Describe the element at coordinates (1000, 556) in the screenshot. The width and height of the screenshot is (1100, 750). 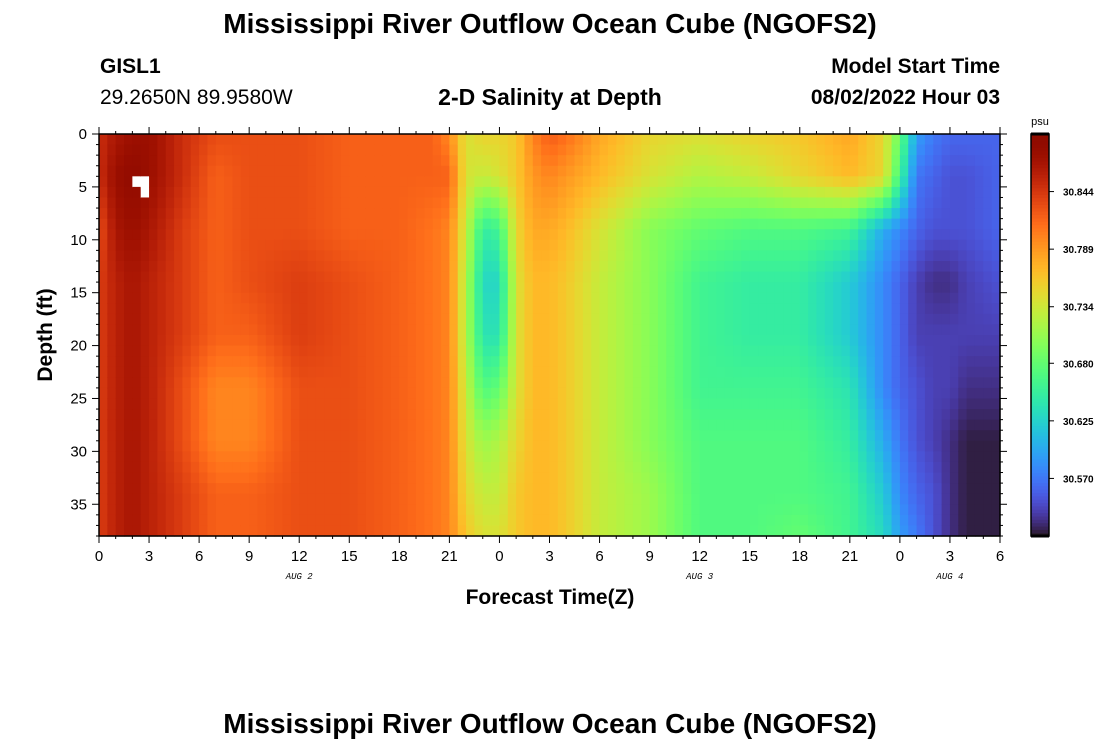
I see `x-tick-label: 6` at that location.